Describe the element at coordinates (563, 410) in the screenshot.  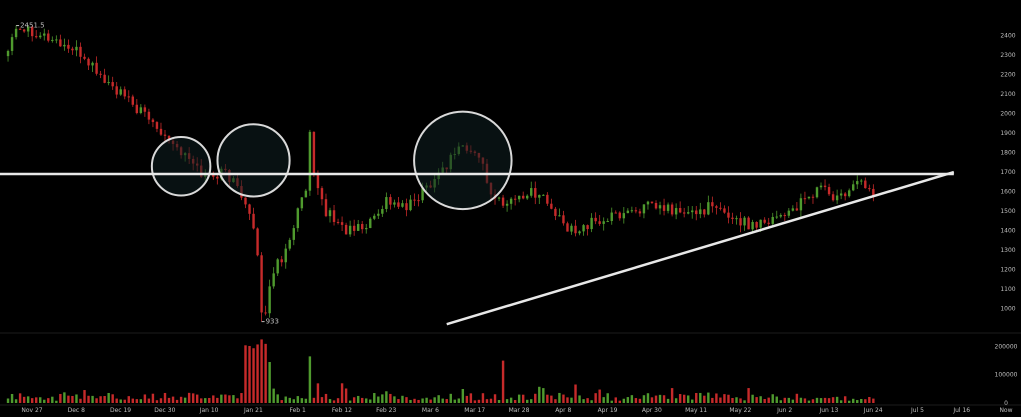
I see `time-tick-label: Apr 8` at that location.